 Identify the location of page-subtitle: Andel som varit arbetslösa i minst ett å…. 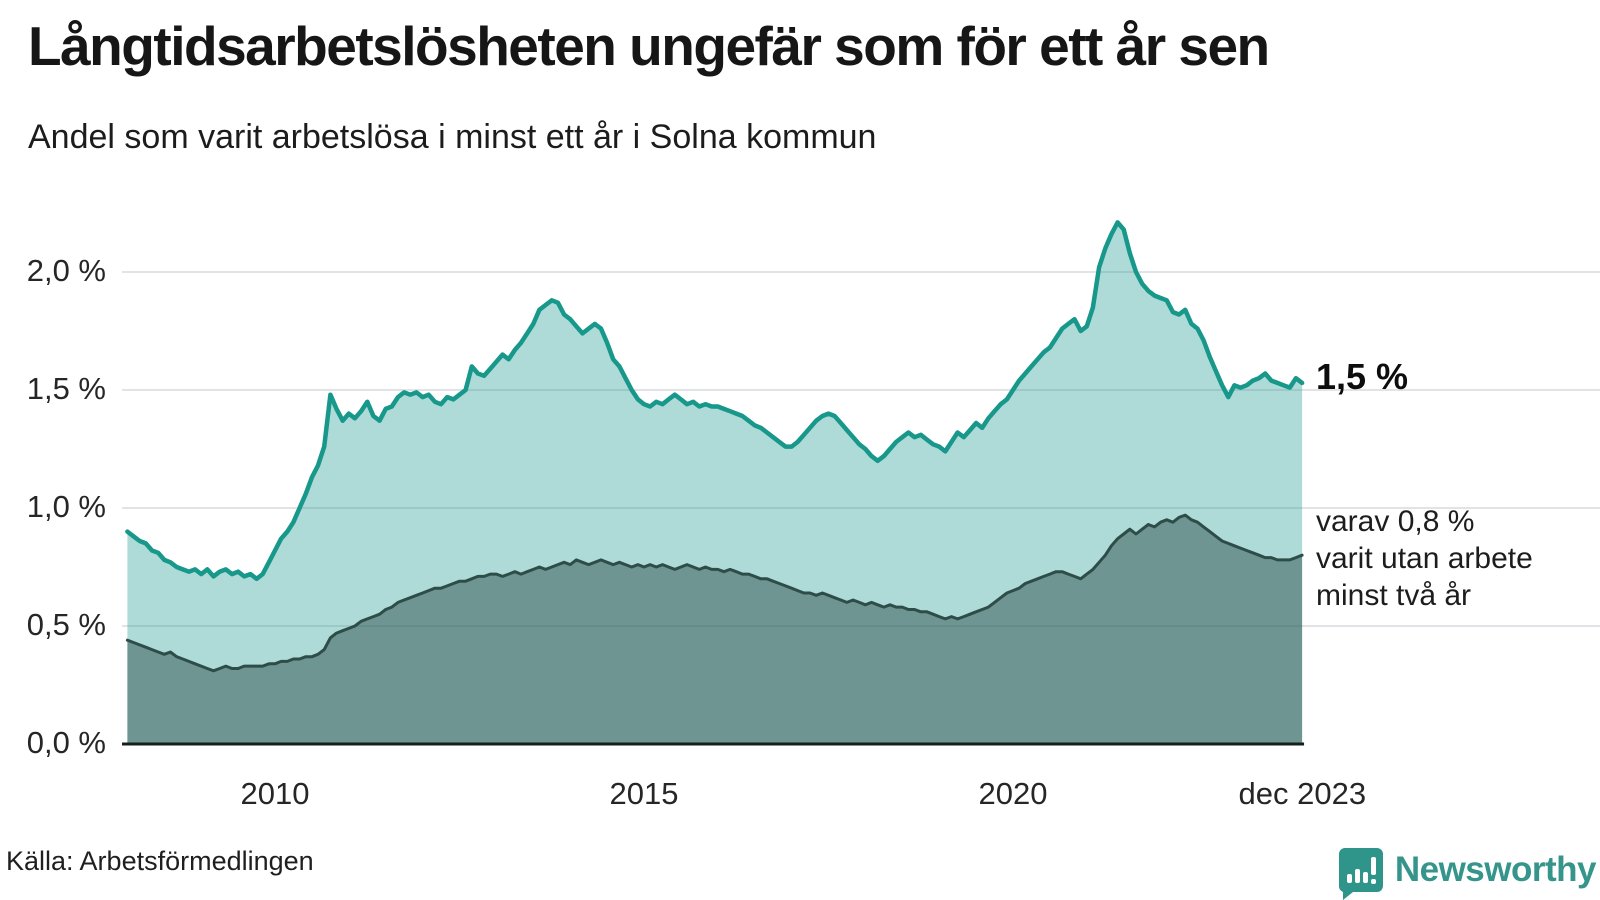
(452, 137).